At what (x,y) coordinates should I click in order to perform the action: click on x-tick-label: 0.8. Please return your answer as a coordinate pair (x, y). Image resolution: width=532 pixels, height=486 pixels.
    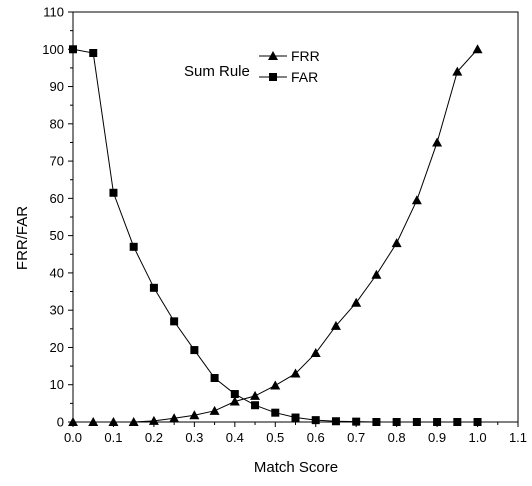
    Looking at the image, I should click on (397, 437).